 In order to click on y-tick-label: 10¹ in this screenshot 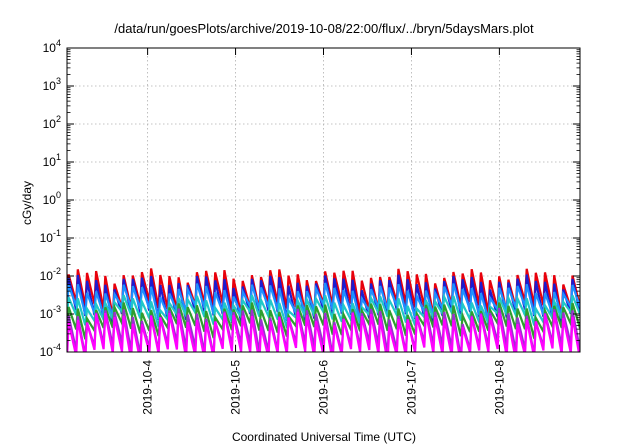, I will do `click(52, 160)`.